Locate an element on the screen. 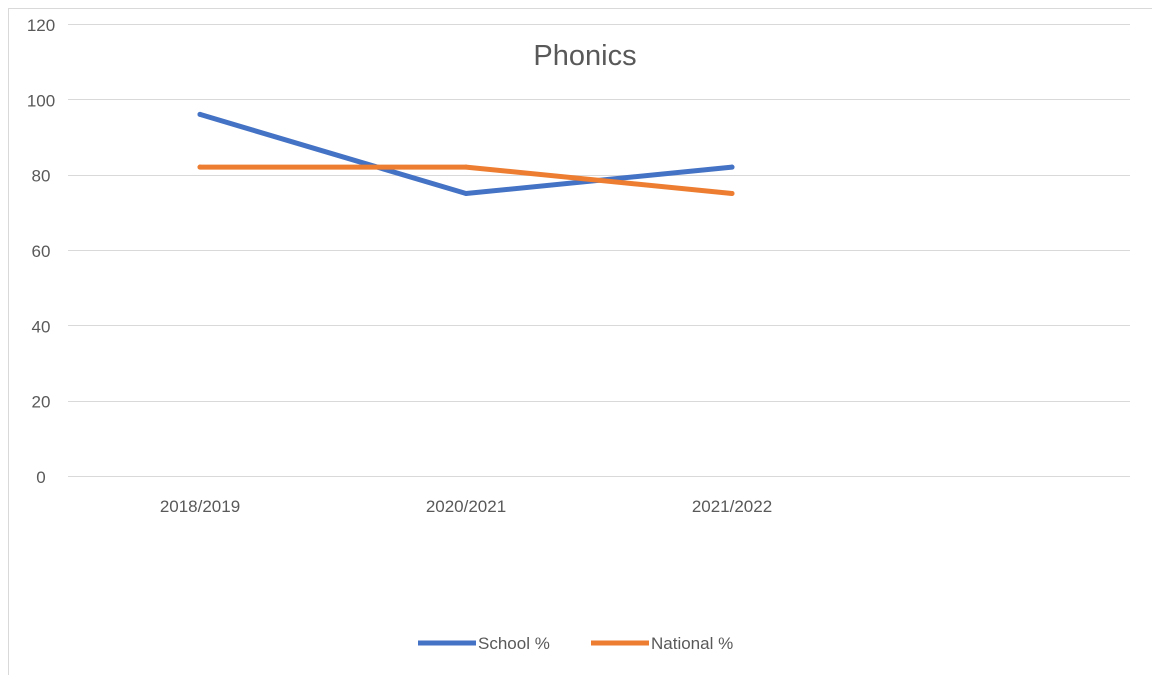  legend-label: School % is located at coordinates (514, 643).